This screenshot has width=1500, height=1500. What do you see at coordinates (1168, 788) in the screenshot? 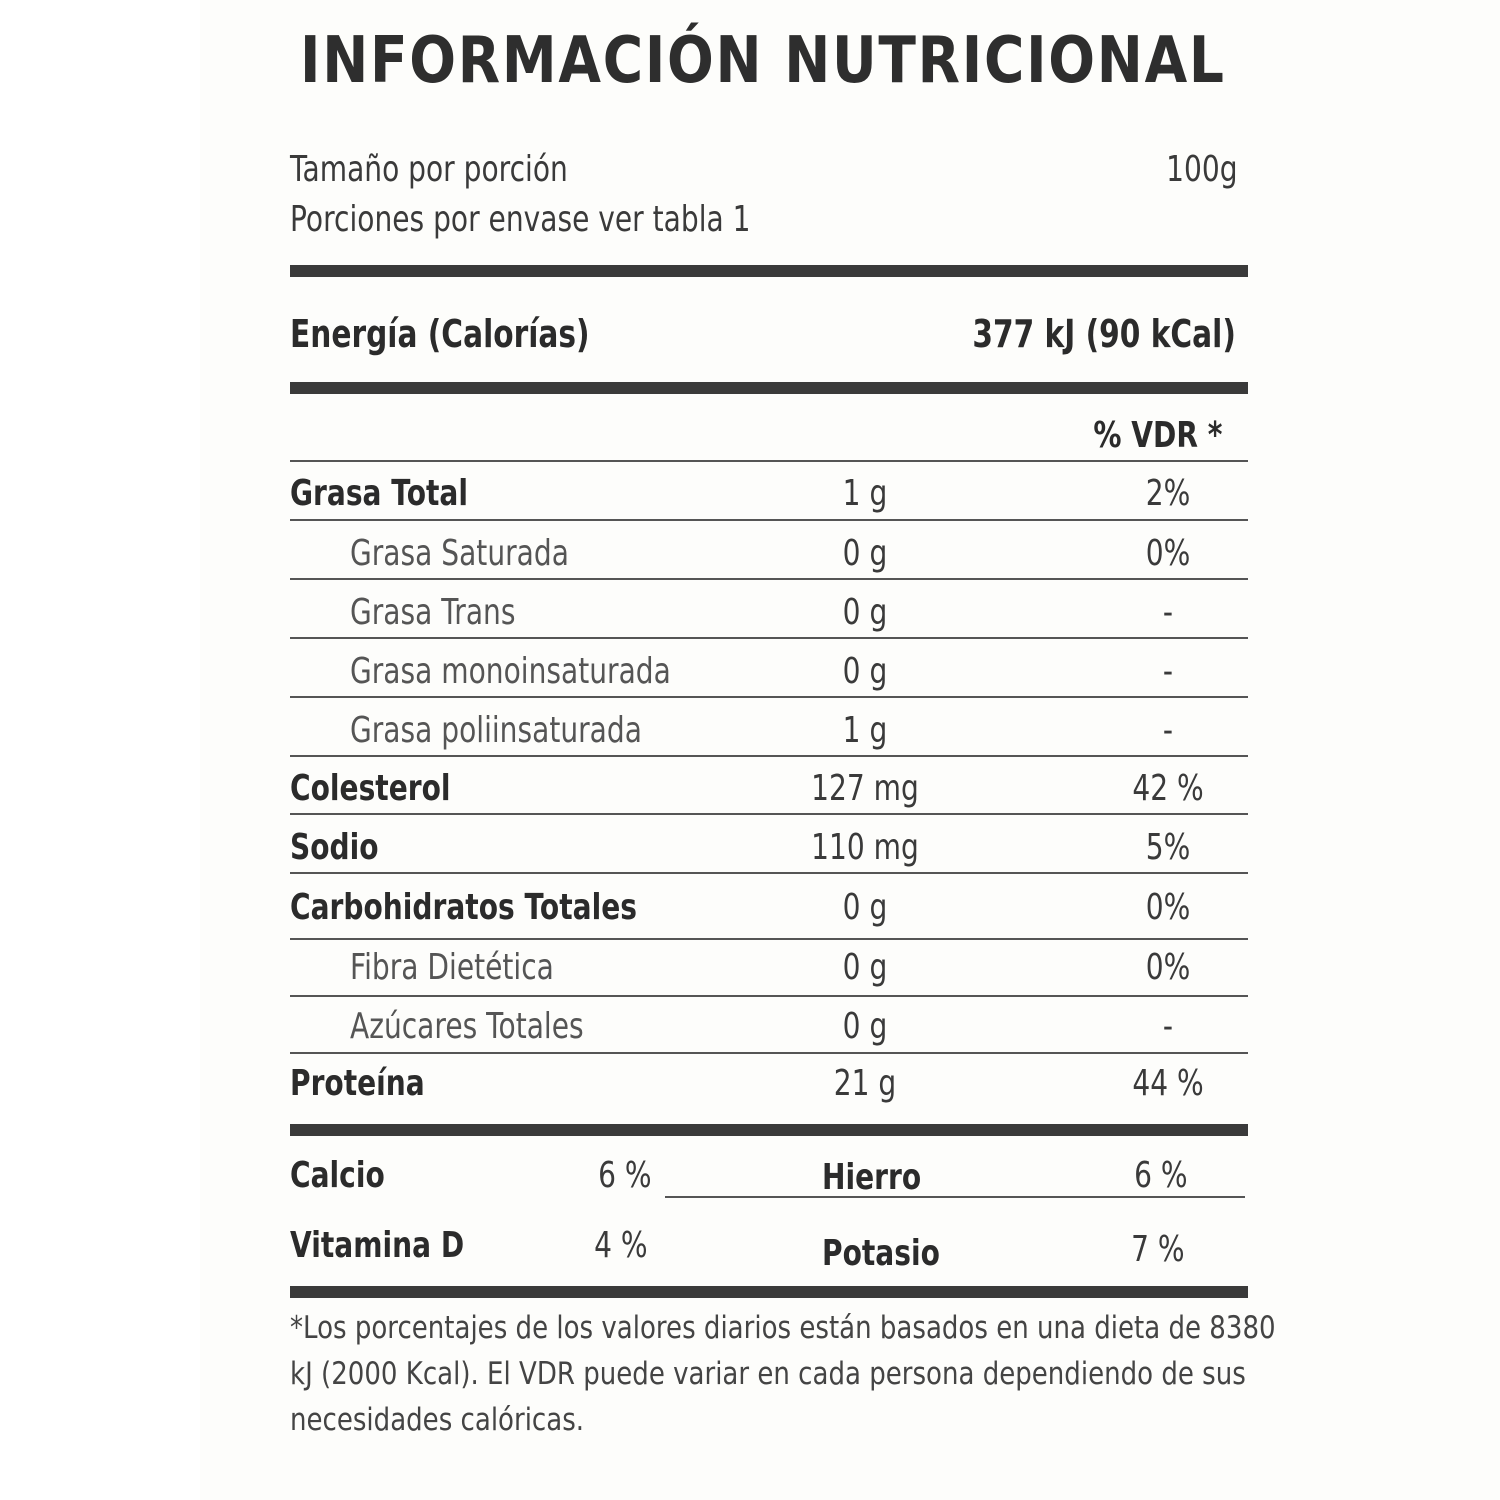
I see `nutrient-vdr: 42 %` at bounding box center [1168, 788].